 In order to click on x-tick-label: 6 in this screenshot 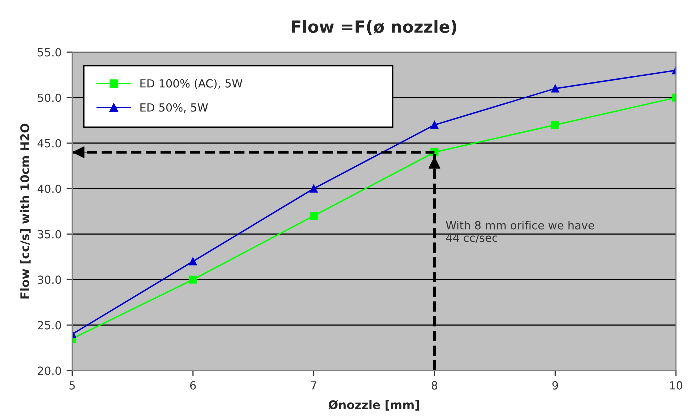, I will do `click(193, 385)`.